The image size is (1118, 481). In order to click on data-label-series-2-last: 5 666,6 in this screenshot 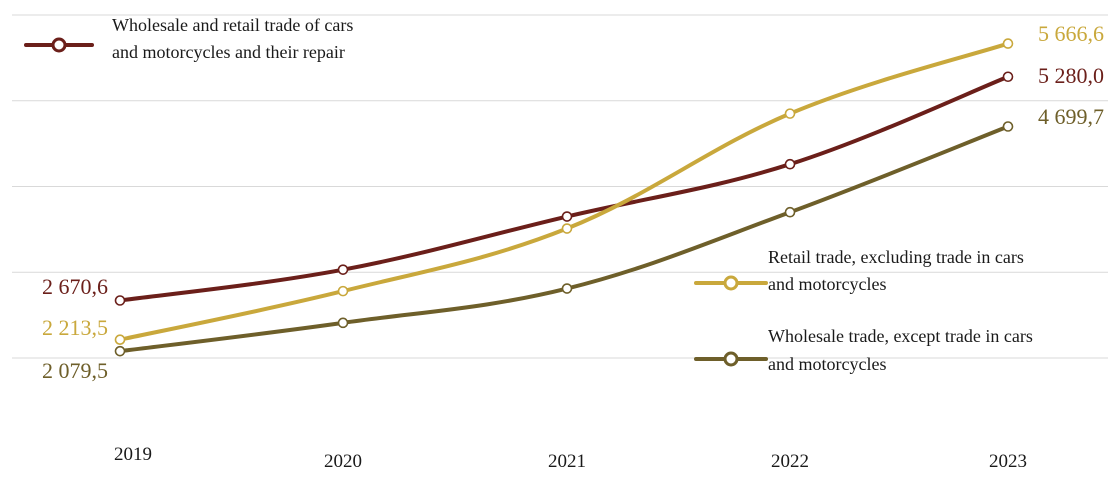, I will do `click(1071, 33)`.